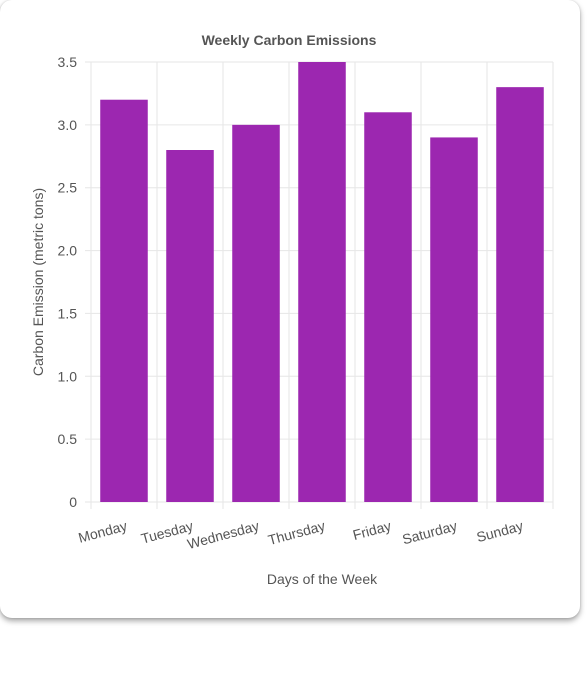 Image resolution: width=587 pixels, height=673 pixels. What do you see at coordinates (68, 439) in the screenshot?
I see `y-tick-label: 0.5` at bounding box center [68, 439].